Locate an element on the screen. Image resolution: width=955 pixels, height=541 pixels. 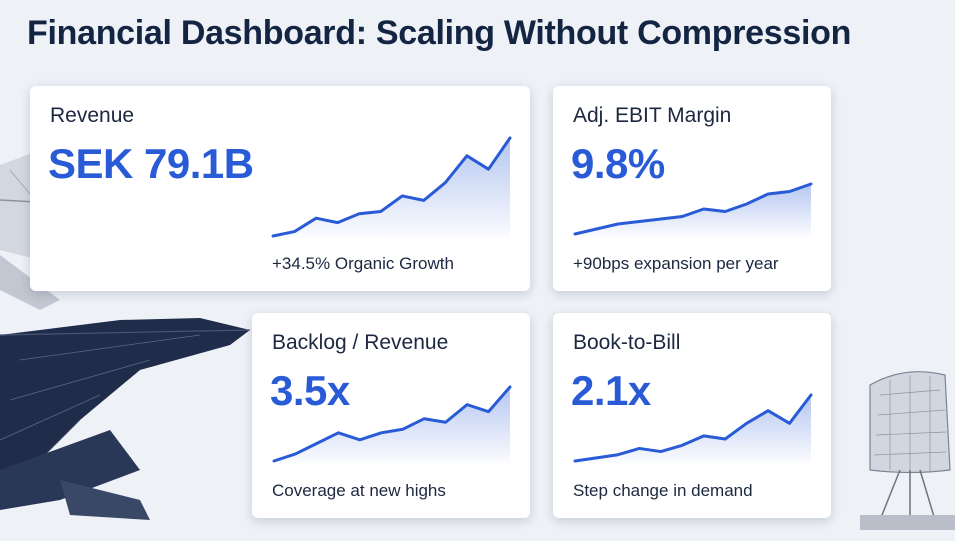
ebit-margin-sparkline is located at coordinates (693, 209).